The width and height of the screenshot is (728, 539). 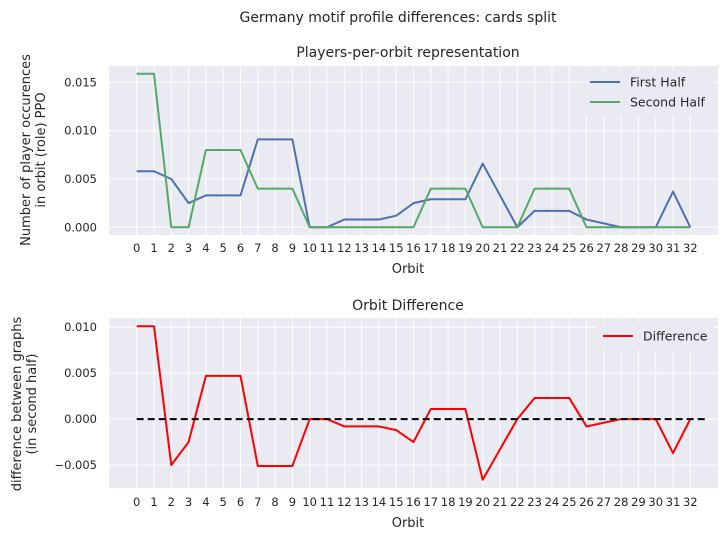 I want to click on ppo-x-tick-label: 17, so click(x=430, y=248).